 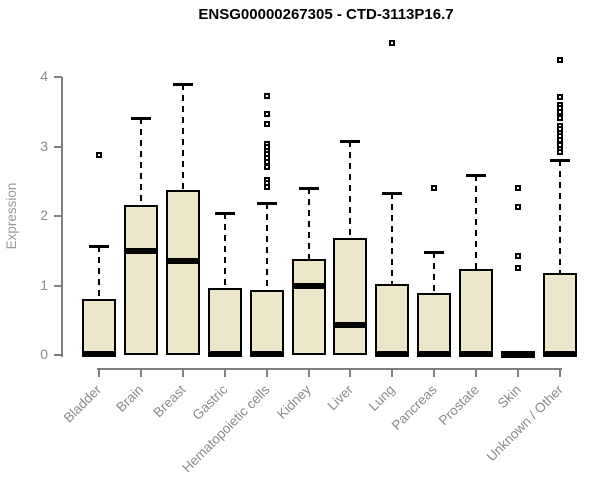 I want to click on box-unknown-other, so click(x=560, y=313).